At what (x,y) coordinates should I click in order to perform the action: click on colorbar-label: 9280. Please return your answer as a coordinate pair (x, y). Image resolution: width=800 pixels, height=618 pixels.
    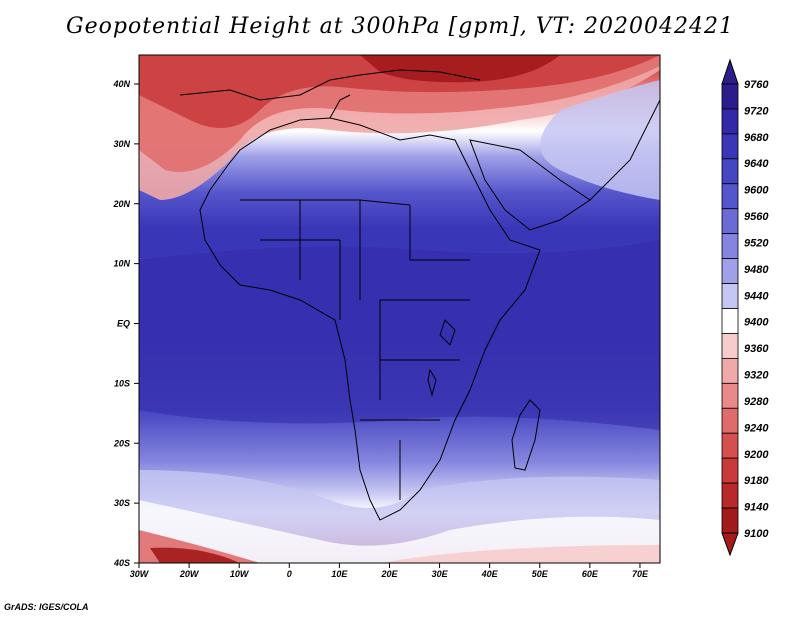
    Looking at the image, I should click on (756, 402).